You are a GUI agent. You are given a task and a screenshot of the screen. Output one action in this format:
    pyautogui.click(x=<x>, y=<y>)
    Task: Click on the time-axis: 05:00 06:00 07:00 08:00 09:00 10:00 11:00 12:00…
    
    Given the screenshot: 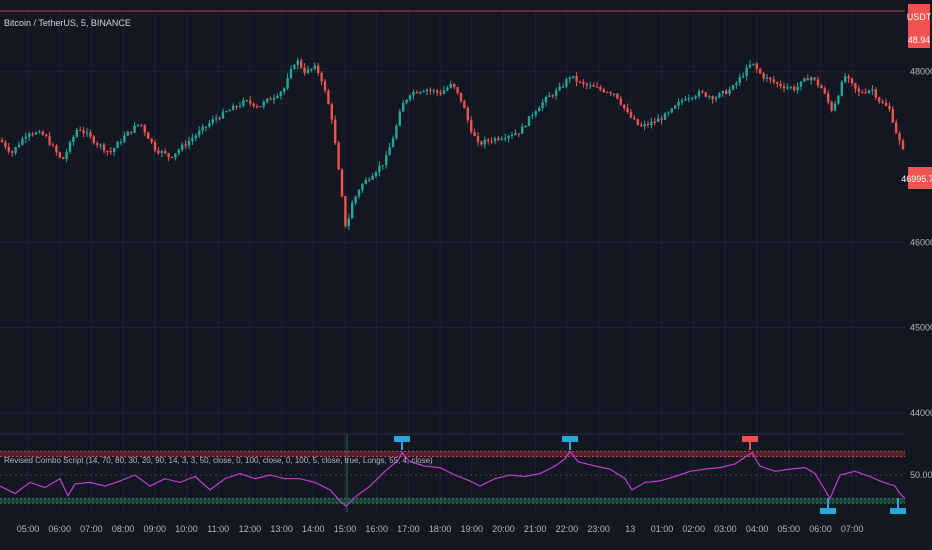 What is the action you would take?
    pyautogui.click(x=440, y=529)
    